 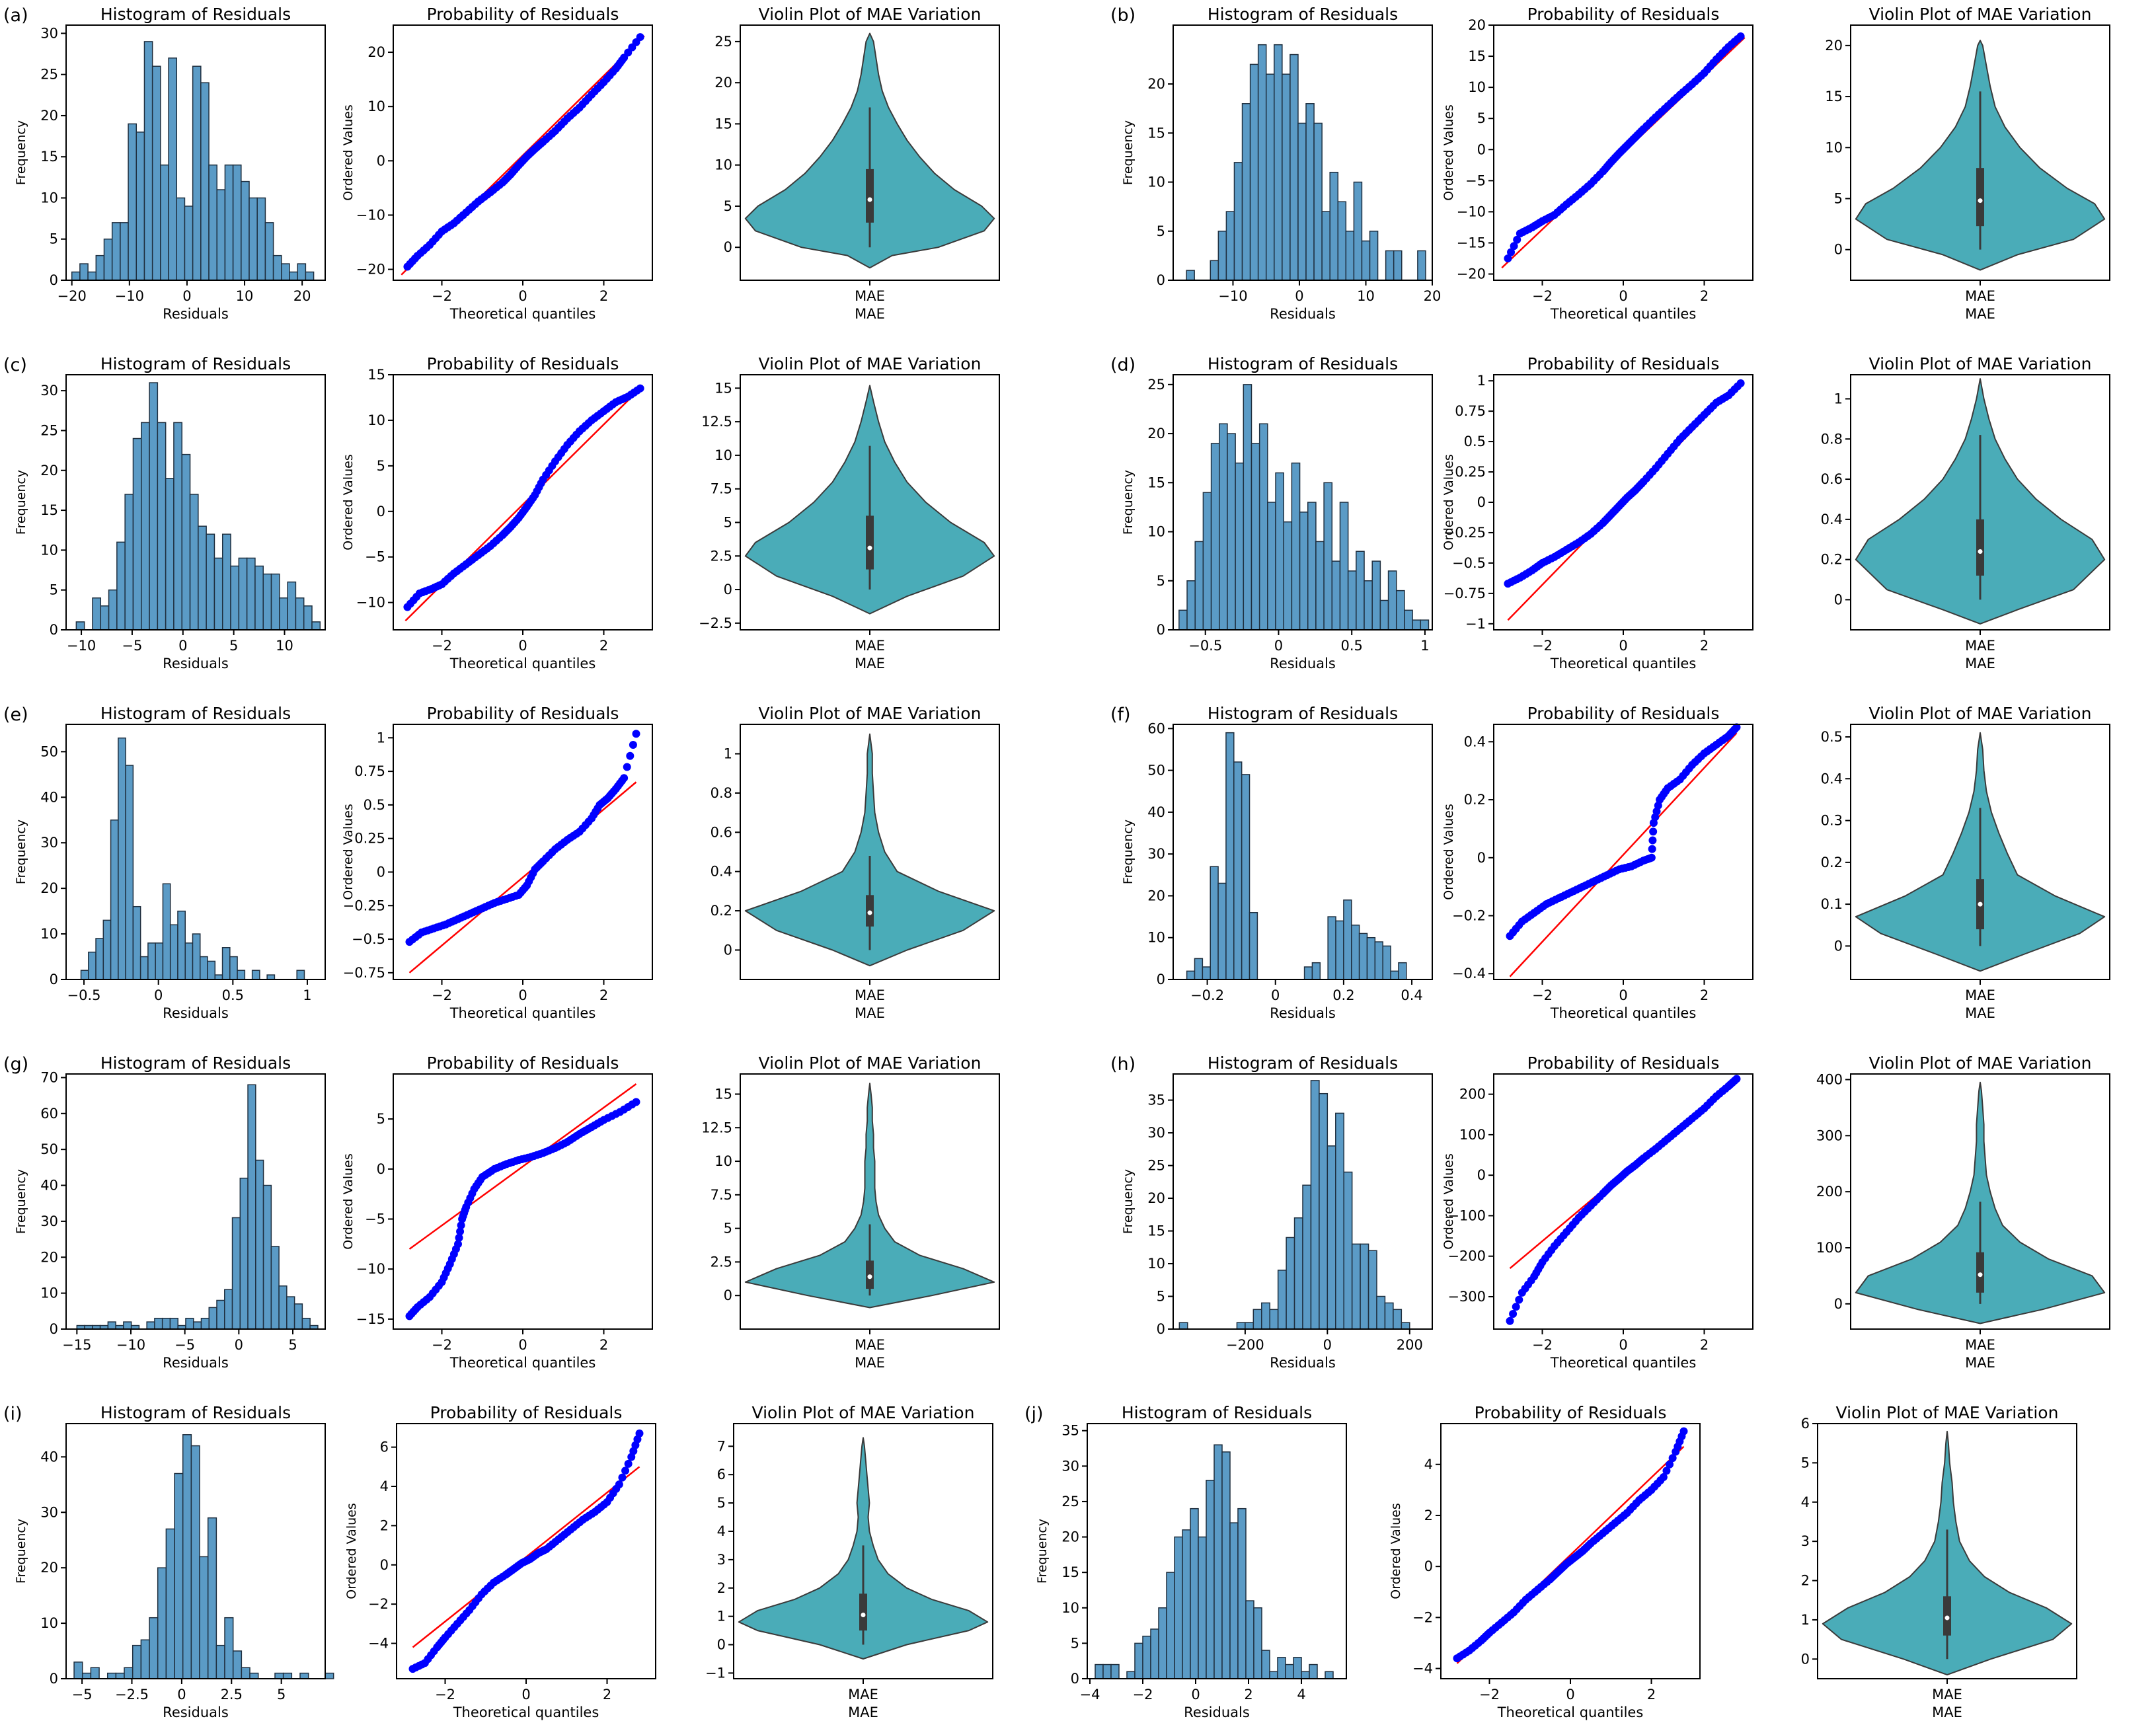 What do you see at coordinates (869, 850) in the screenshot?
I see `violin-body` at bounding box center [869, 850].